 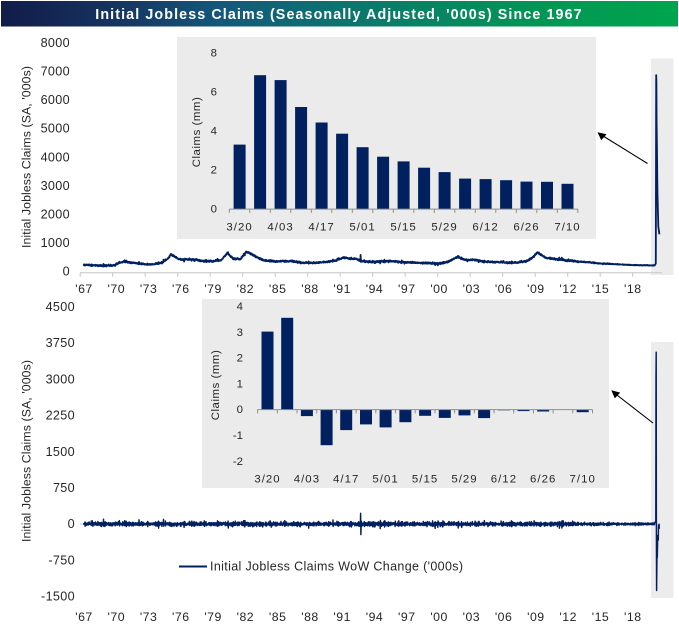 What do you see at coordinates (238, 436) in the screenshot?
I see `svg-text: -1` at bounding box center [238, 436].